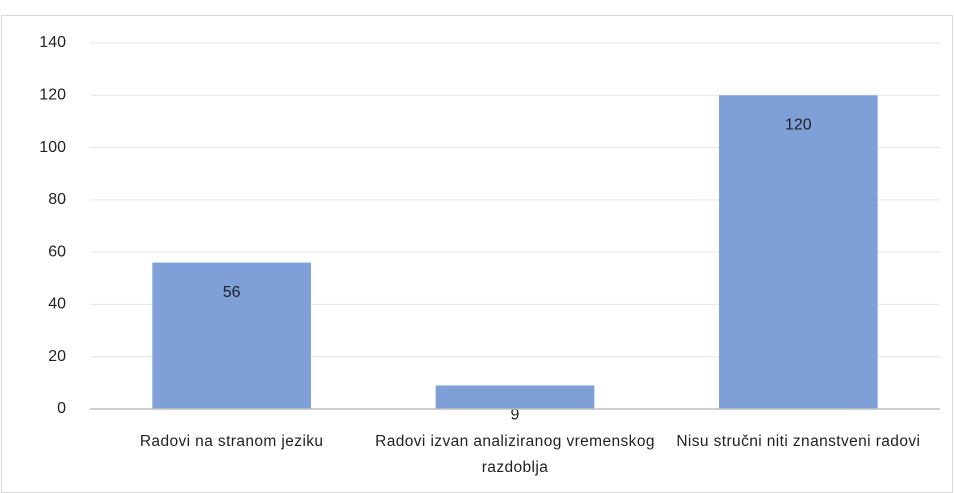 The width and height of the screenshot is (954, 493). What do you see at coordinates (52, 95) in the screenshot?
I see `y-tick-label: 120` at bounding box center [52, 95].